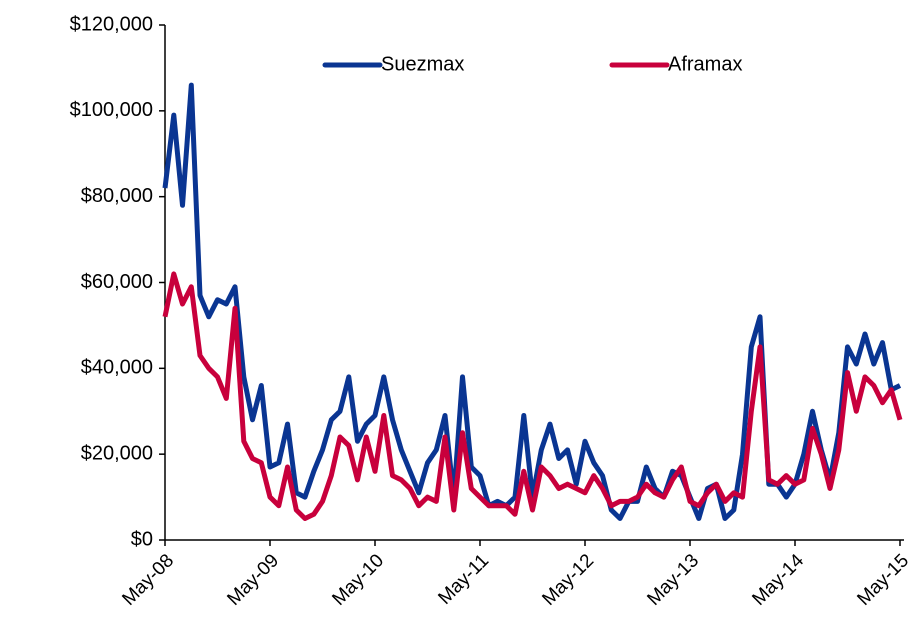 The image size is (924, 642). What do you see at coordinates (778, 580) in the screenshot?
I see `x-tick-label: May-14` at bounding box center [778, 580].